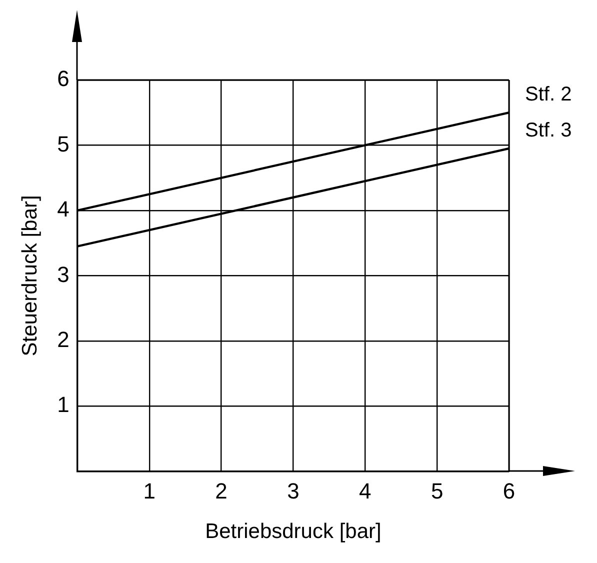  What do you see at coordinates (221, 491) in the screenshot?
I see `x-tick-label: 2` at bounding box center [221, 491].